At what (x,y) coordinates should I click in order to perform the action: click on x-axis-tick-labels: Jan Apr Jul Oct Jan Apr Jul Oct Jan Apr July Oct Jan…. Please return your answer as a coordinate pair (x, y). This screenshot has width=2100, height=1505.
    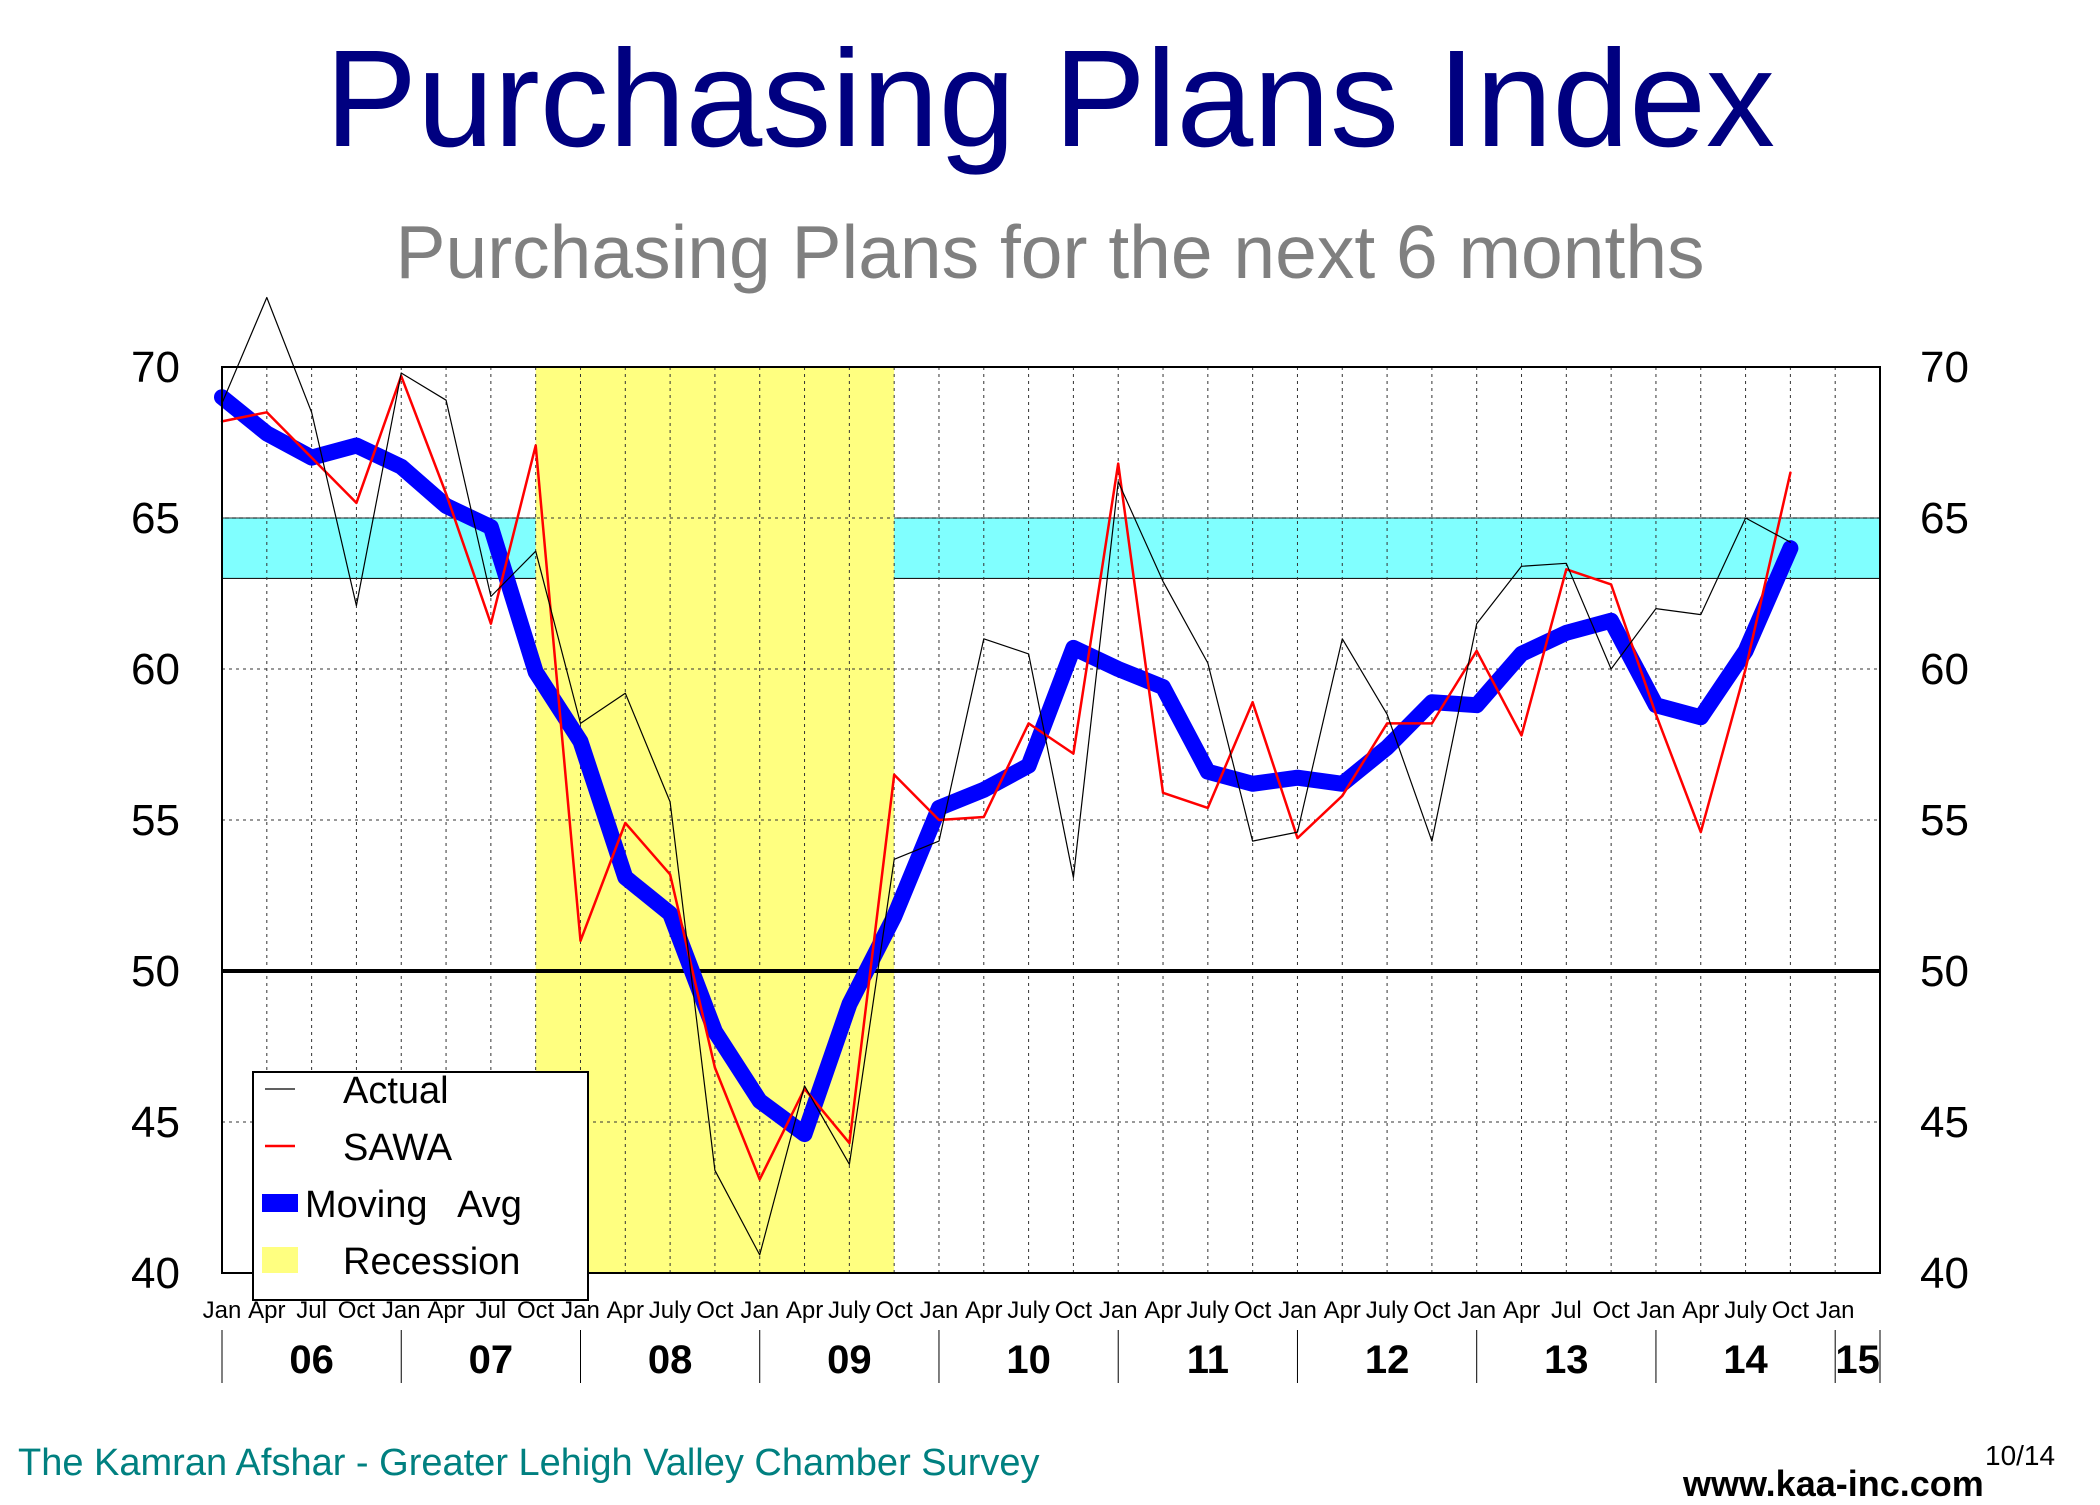
    Looking at the image, I should click on (1042, 1340).